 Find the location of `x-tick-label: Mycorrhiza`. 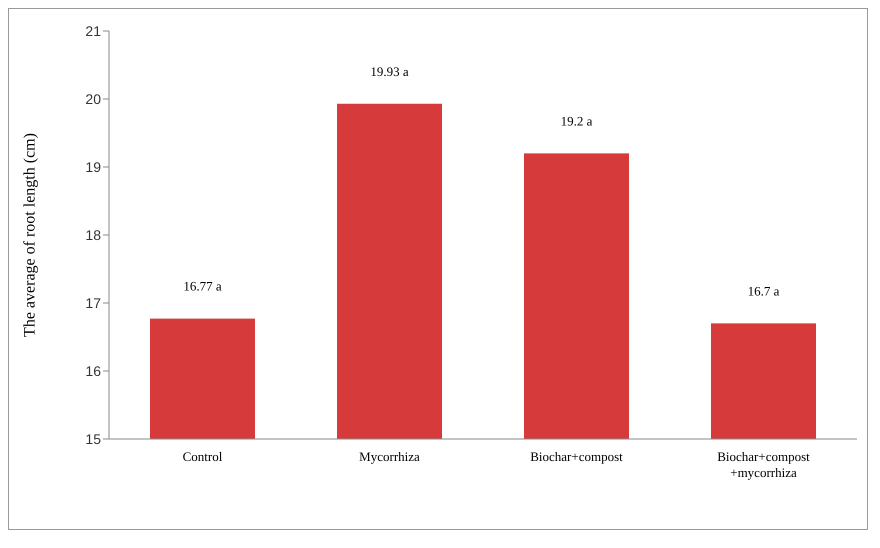

x-tick-label: Mycorrhiza is located at coordinates (389, 456).